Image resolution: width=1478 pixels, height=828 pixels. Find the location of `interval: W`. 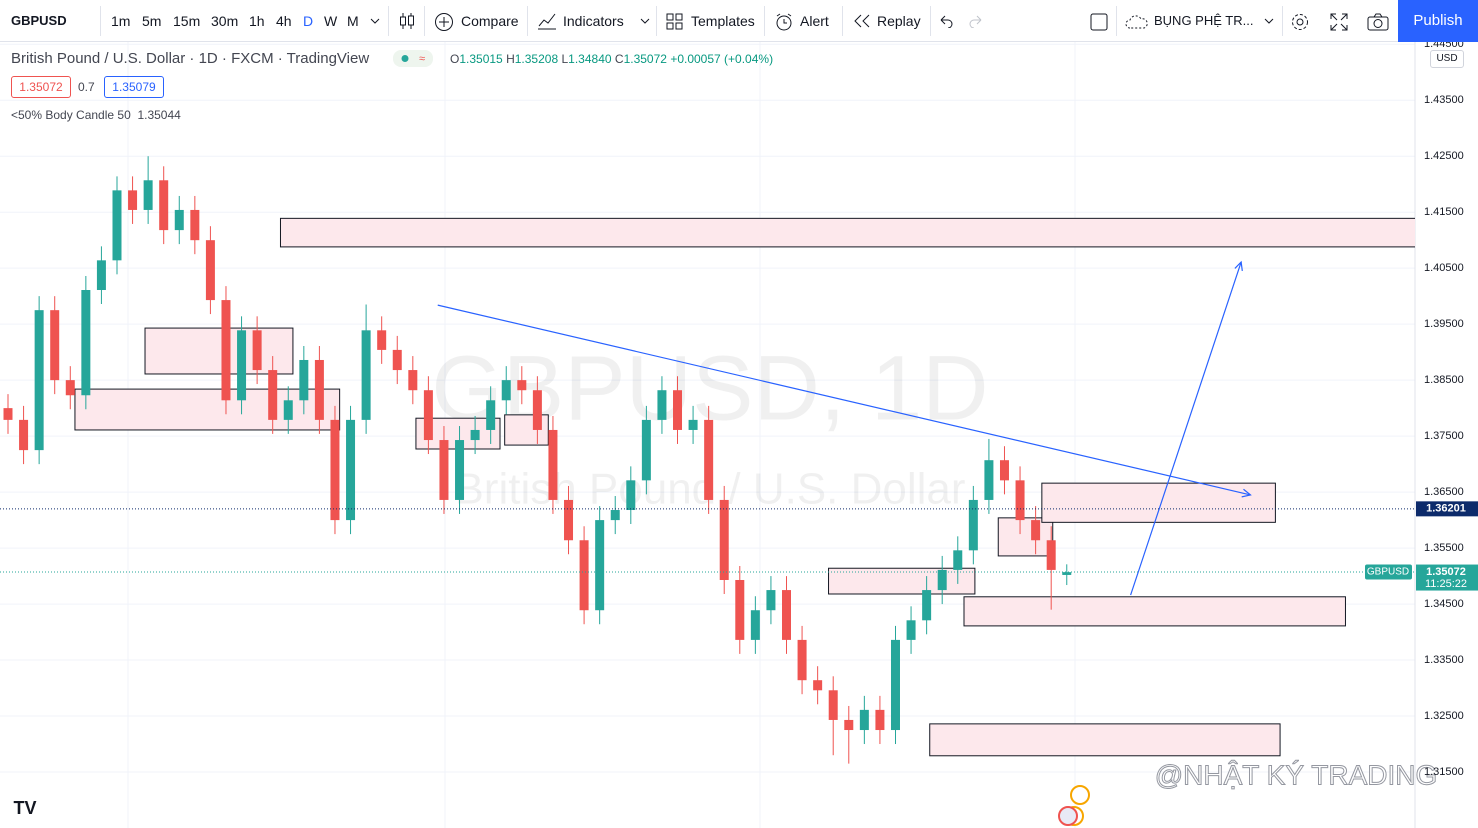

interval: W is located at coordinates (331, 21).